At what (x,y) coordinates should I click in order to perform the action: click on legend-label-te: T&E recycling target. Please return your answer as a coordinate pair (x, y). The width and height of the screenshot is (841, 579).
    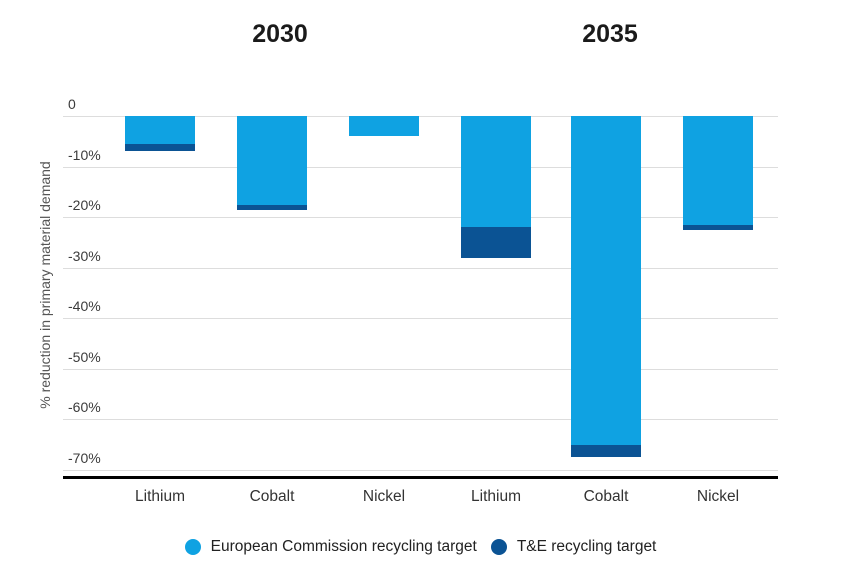
    Looking at the image, I should click on (586, 546).